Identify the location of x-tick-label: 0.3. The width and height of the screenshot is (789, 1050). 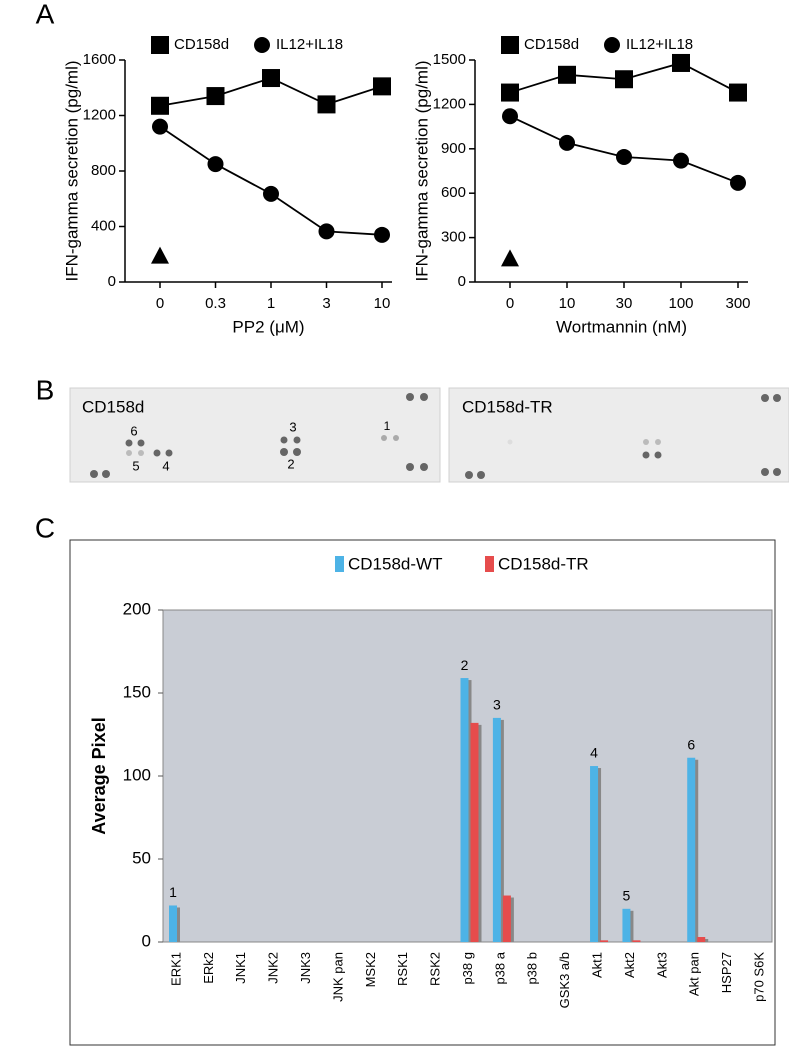
(215, 303).